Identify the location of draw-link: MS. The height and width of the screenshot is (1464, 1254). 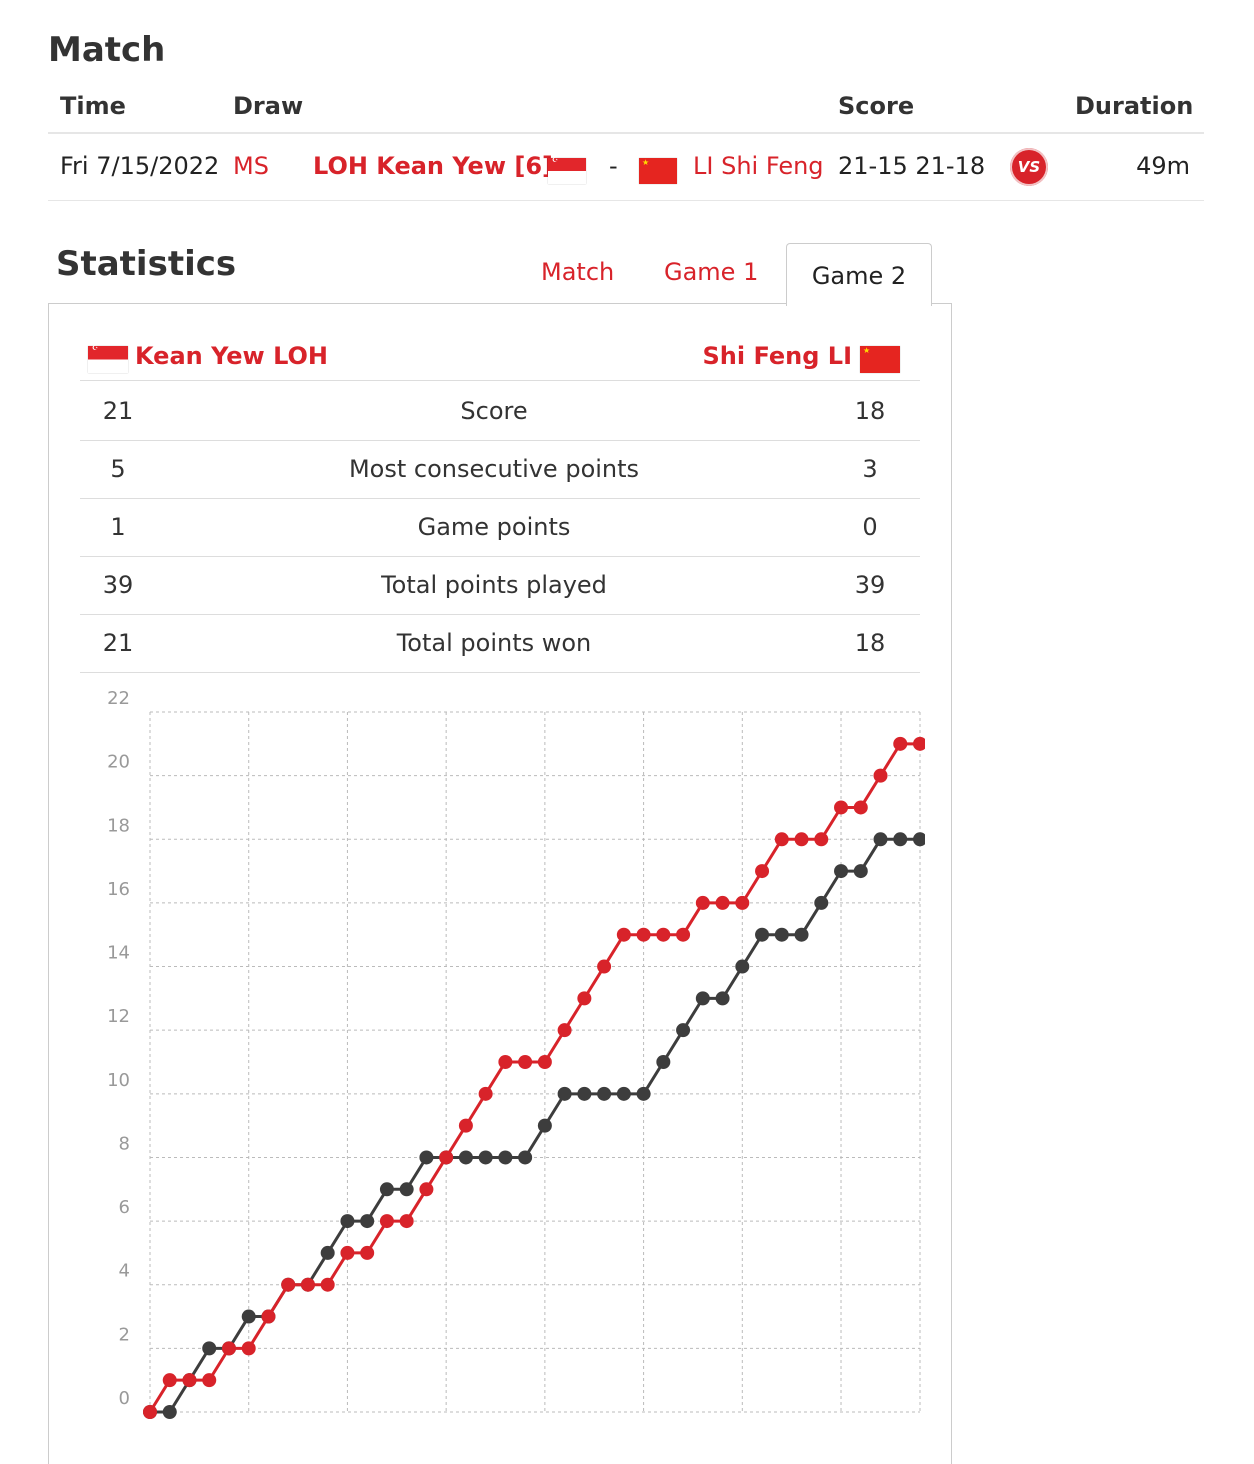
(251, 166).